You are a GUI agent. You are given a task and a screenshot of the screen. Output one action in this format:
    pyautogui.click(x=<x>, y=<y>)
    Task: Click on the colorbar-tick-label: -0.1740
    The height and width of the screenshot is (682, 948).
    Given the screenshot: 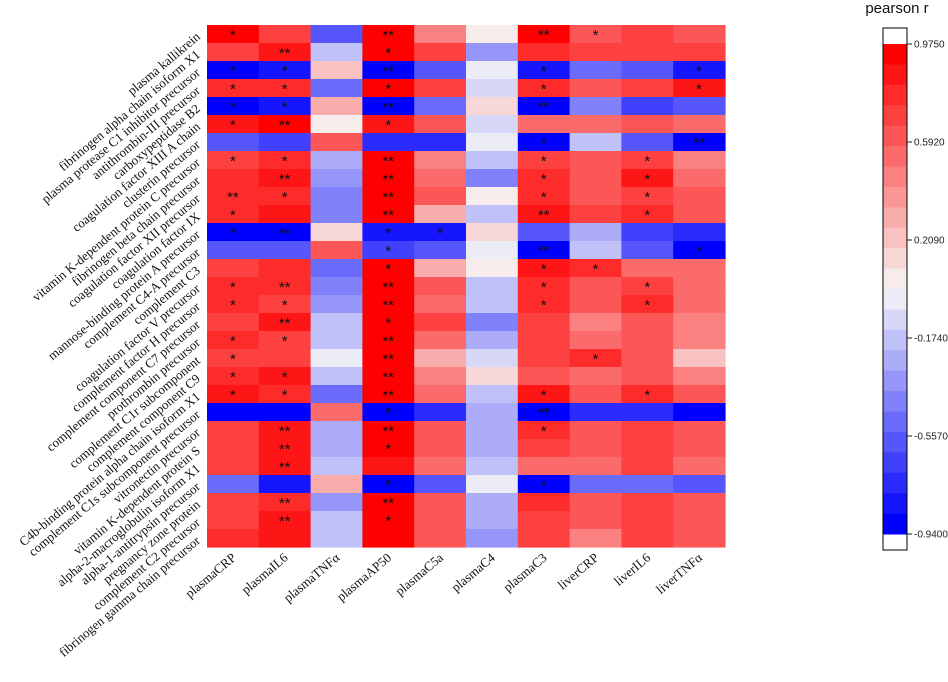 What is the action you would take?
    pyautogui.click(x=931, y=339)
    